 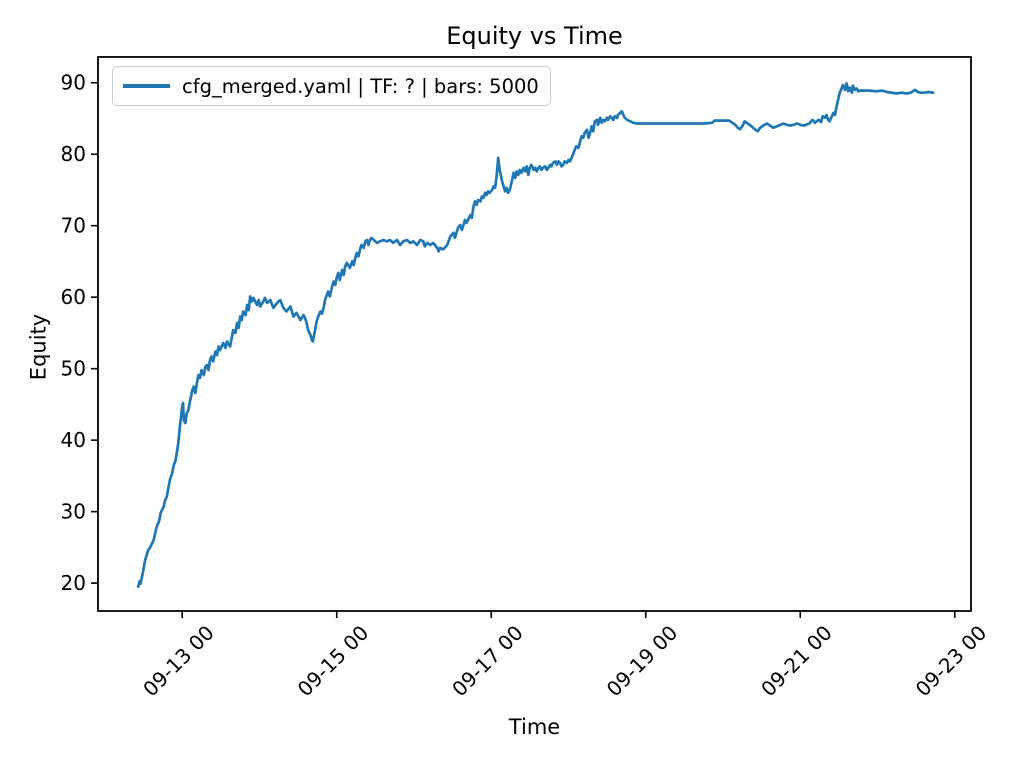 What do you see at coordinates (360, 86) in the screenshot?
I see `legend-label: cfg_merged.yaml | TF: ? | bars: 5000` at bounding box center [360, 86].